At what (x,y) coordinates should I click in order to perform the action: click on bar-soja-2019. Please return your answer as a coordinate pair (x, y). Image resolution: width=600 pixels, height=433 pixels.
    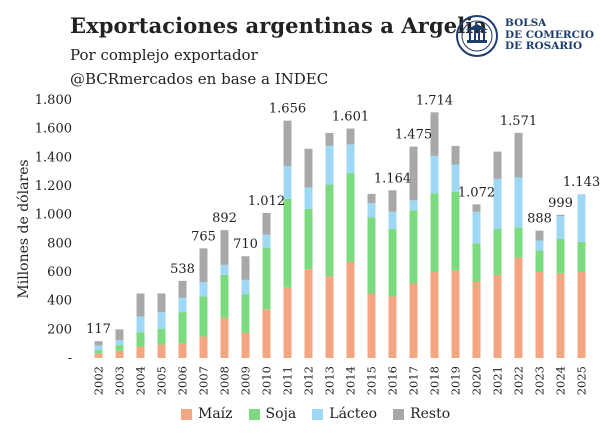
    Looking at the image, I should click on (455, 231).